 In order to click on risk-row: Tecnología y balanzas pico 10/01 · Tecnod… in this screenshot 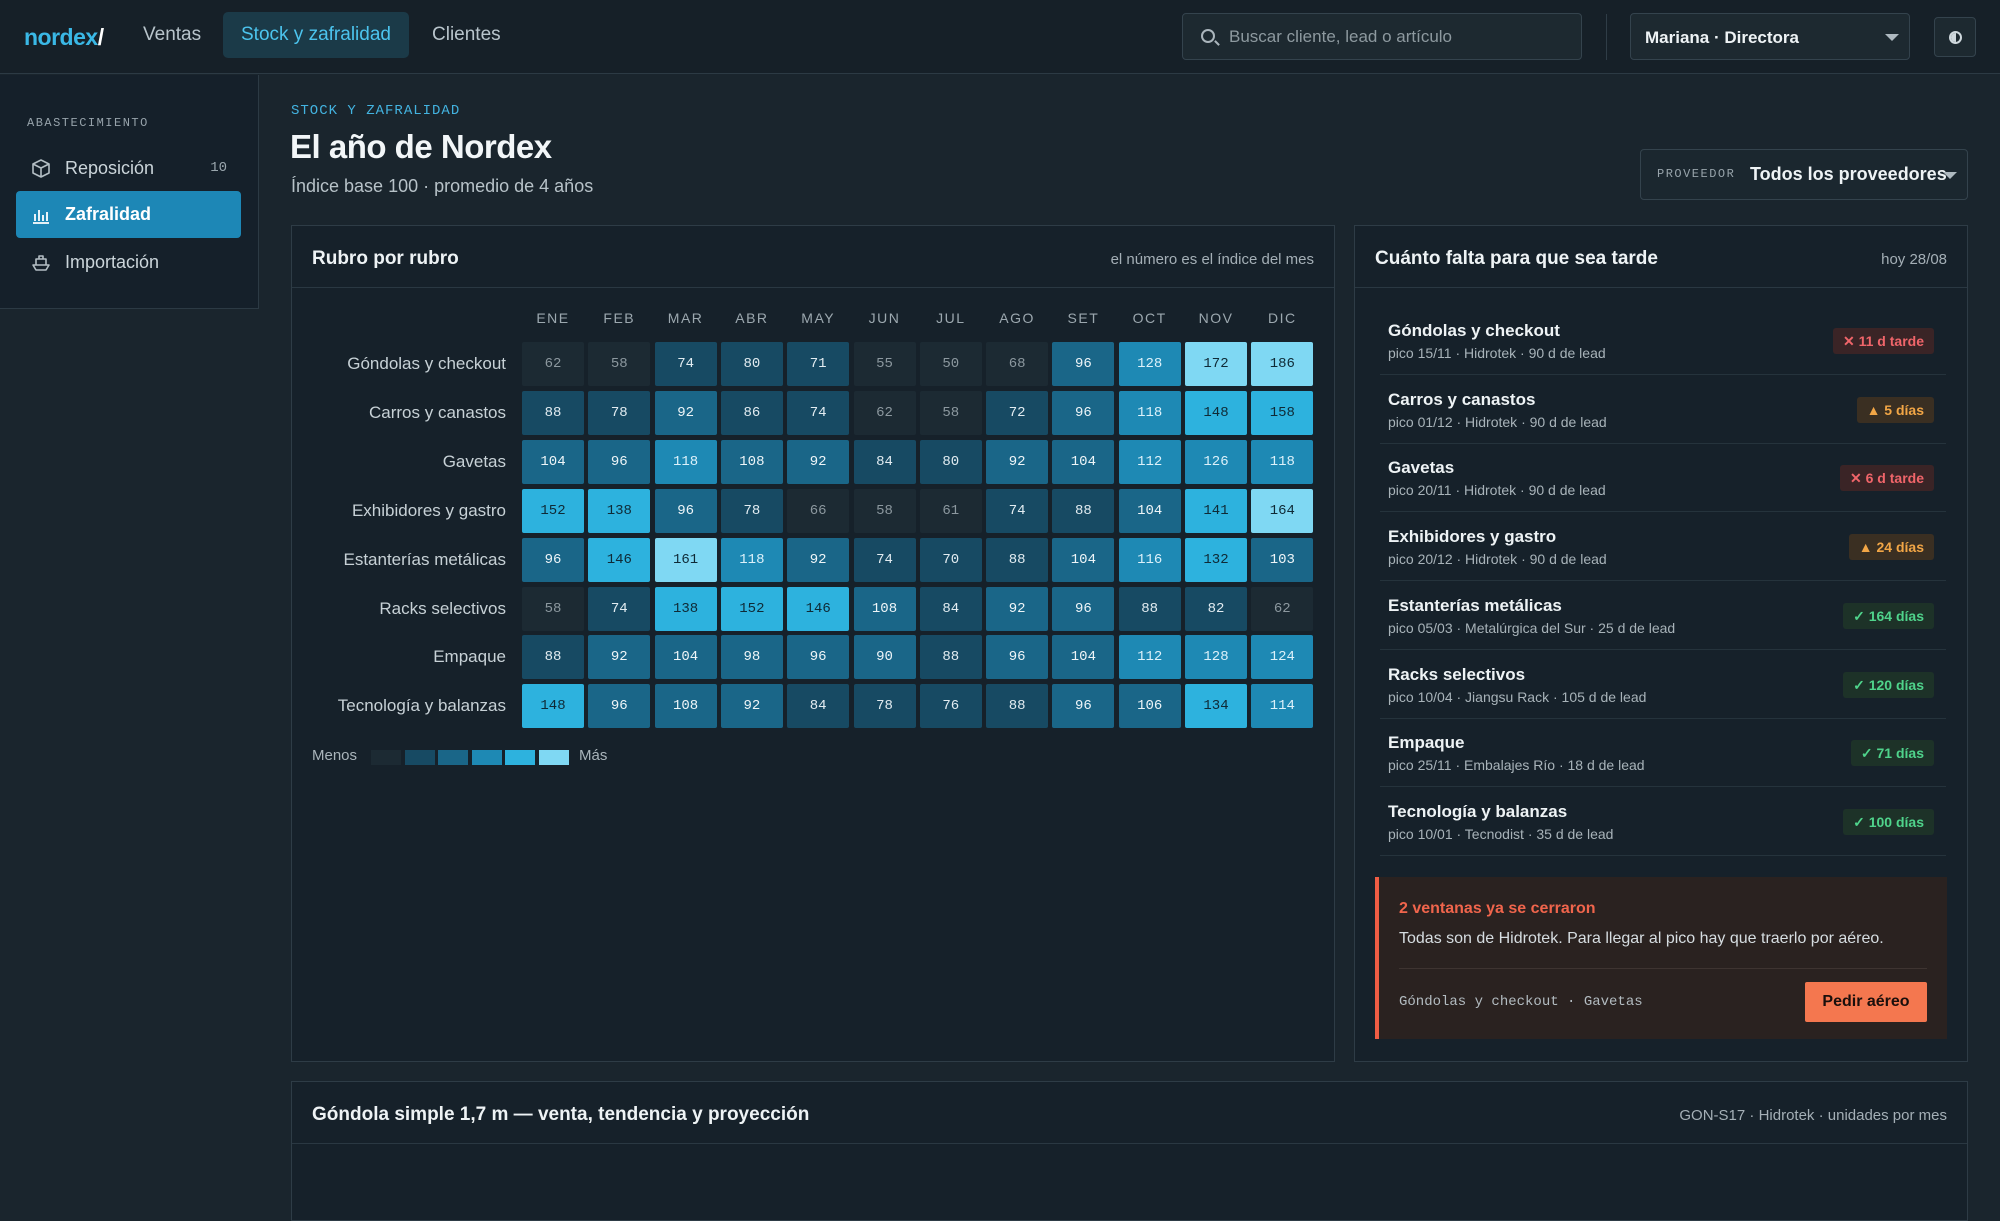, I will do `click(1663, 822)`.